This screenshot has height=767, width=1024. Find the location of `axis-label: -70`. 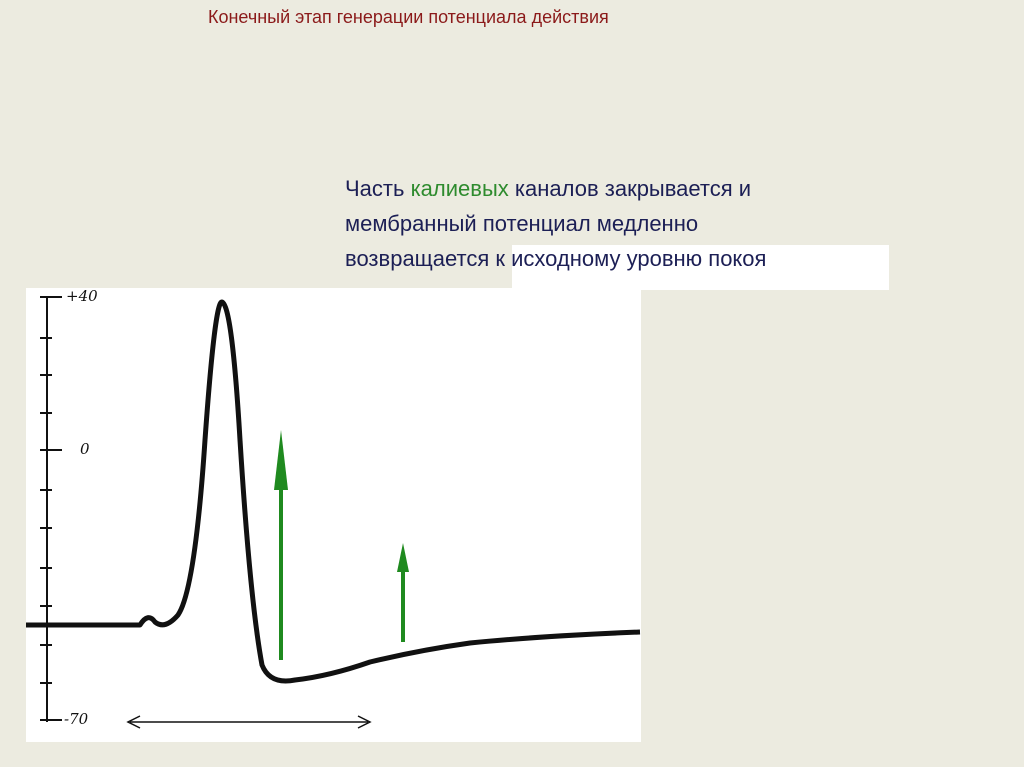

axis-label: -70 is located at coordinates (76, 719).